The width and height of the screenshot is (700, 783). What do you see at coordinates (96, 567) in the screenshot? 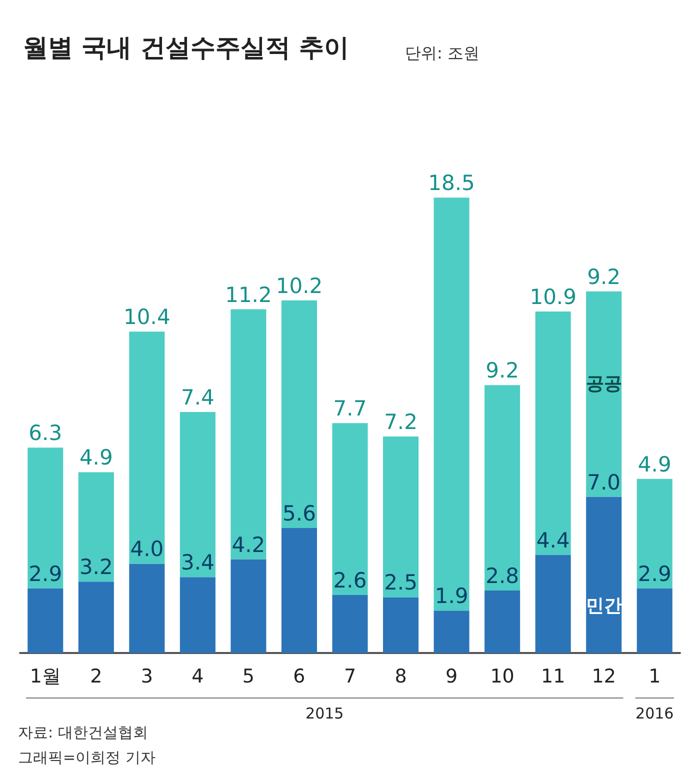
I see `data-label: 3.2` at bounding box center [96, 567].